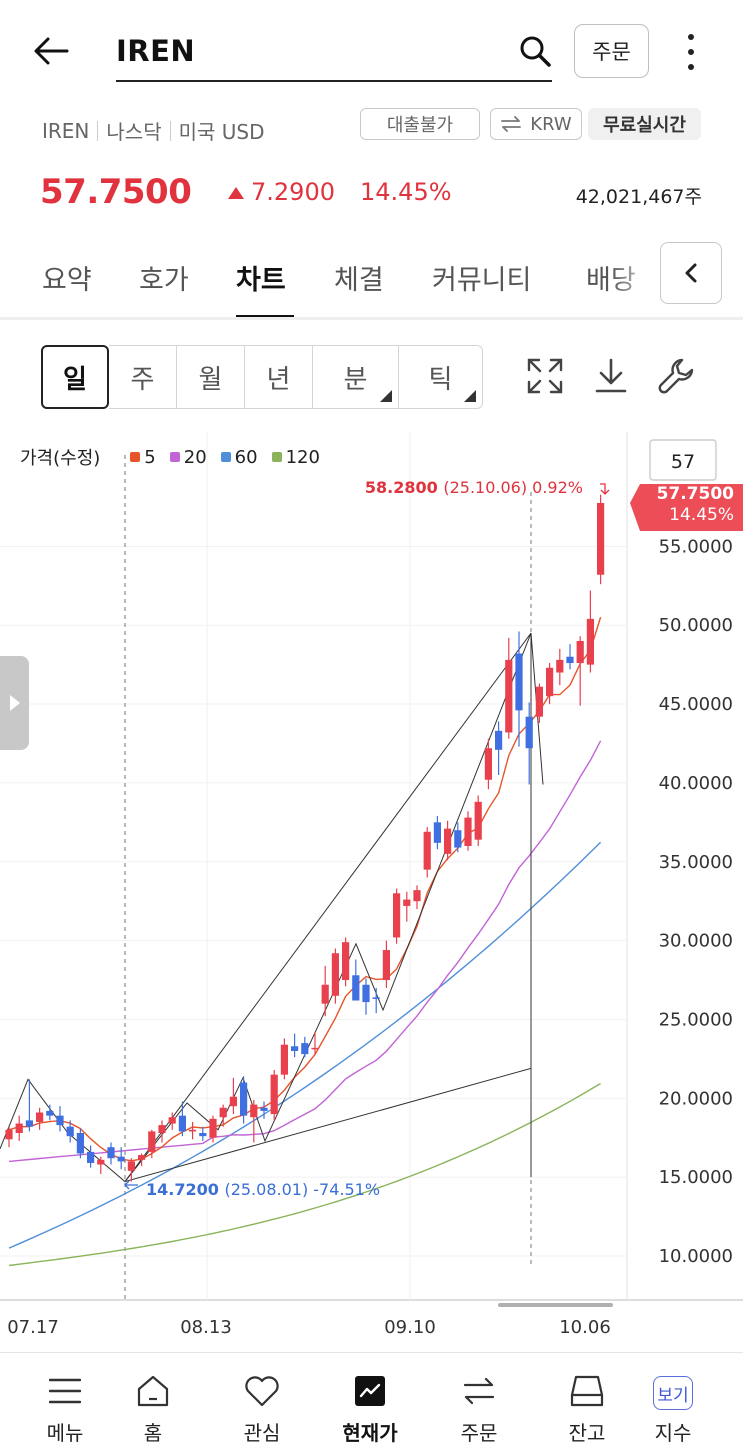  What do you see at coordinates (75, 379) in the screenshot?
I see `period-label: 일` at bounding box center [75, 379].